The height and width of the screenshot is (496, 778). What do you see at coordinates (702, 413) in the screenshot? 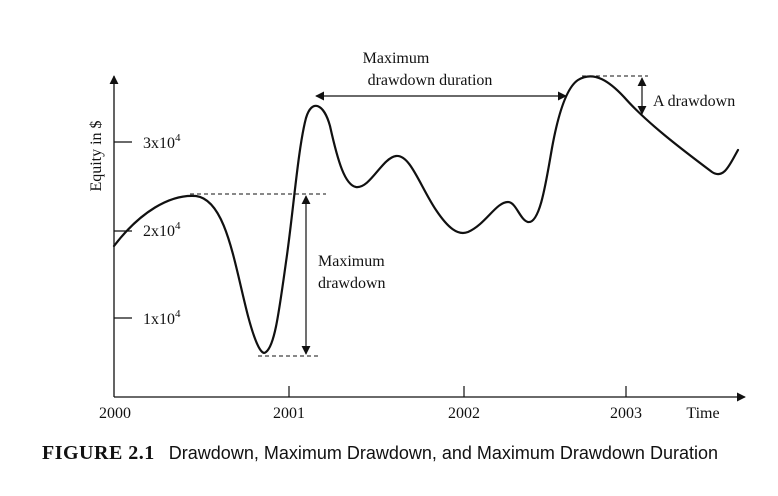
I see `x-axis-label: Time` at bounding box center [702, 413].